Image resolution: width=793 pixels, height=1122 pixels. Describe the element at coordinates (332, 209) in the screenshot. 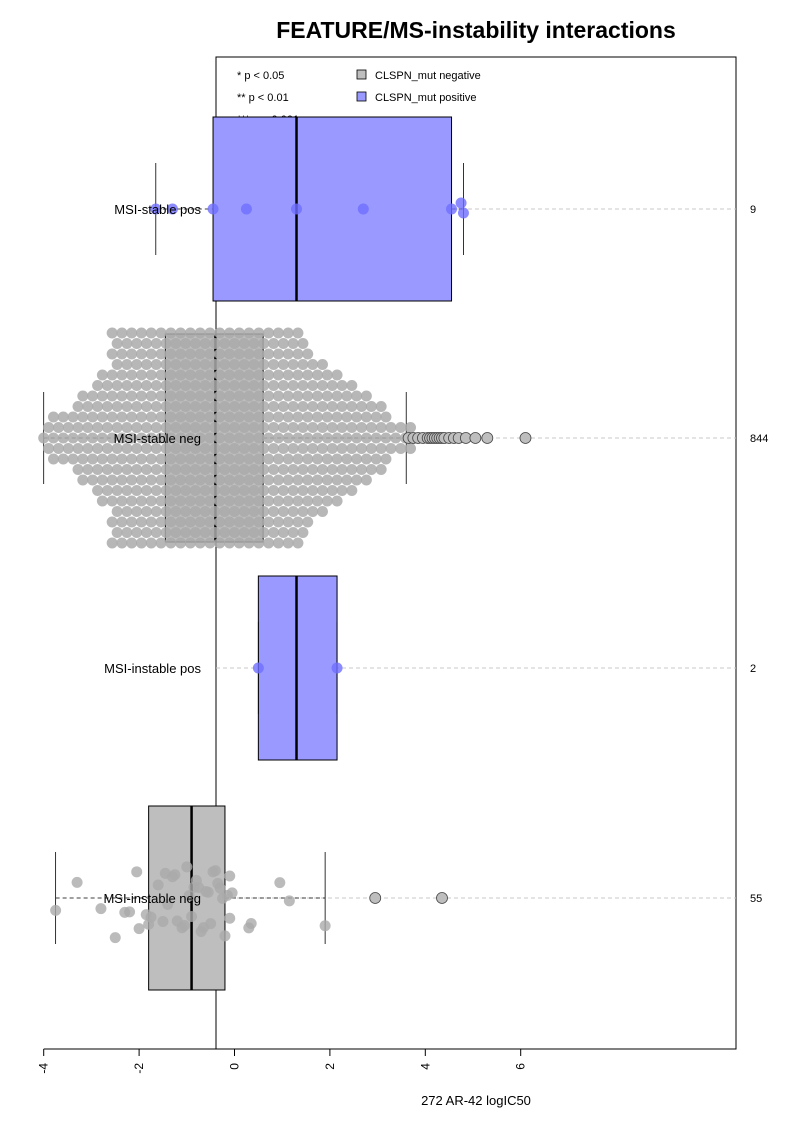

I see `box` at that location.